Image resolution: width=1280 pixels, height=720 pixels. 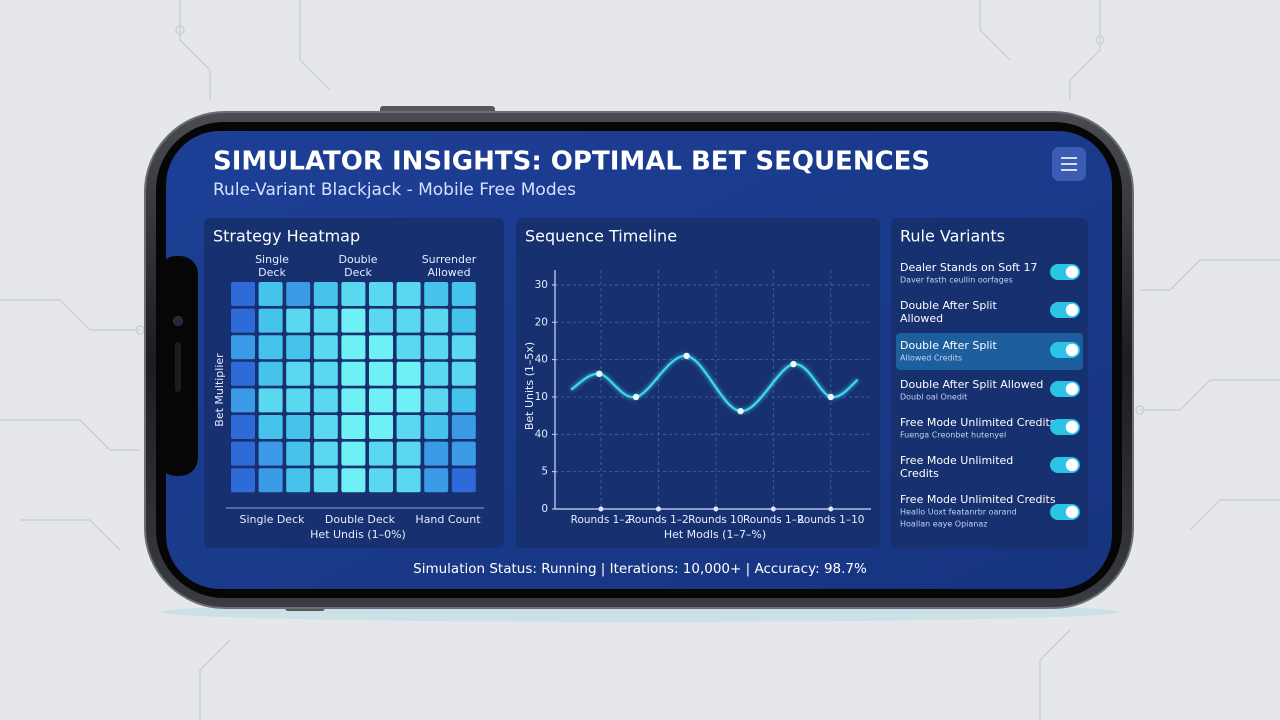 I want to click on y-tick-label: 10, so click(x=541, y=397).